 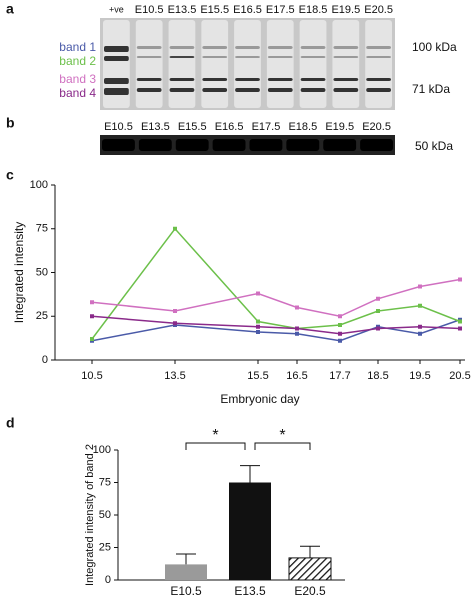 What do you see at coordinates (186, 591) in the screenshot?
I see `x-tick-label: E10.5` at bounding box center [186, 591].